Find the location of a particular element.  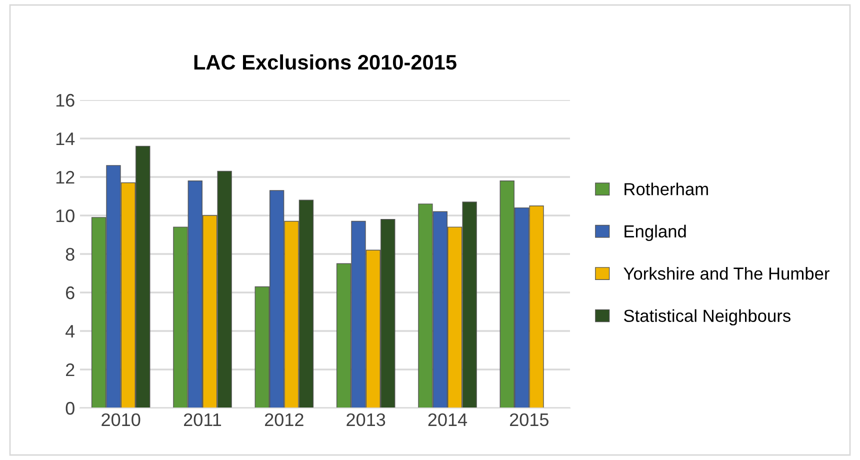

legend-label: Statistical Neighbours is located at coordinates (707, 317).